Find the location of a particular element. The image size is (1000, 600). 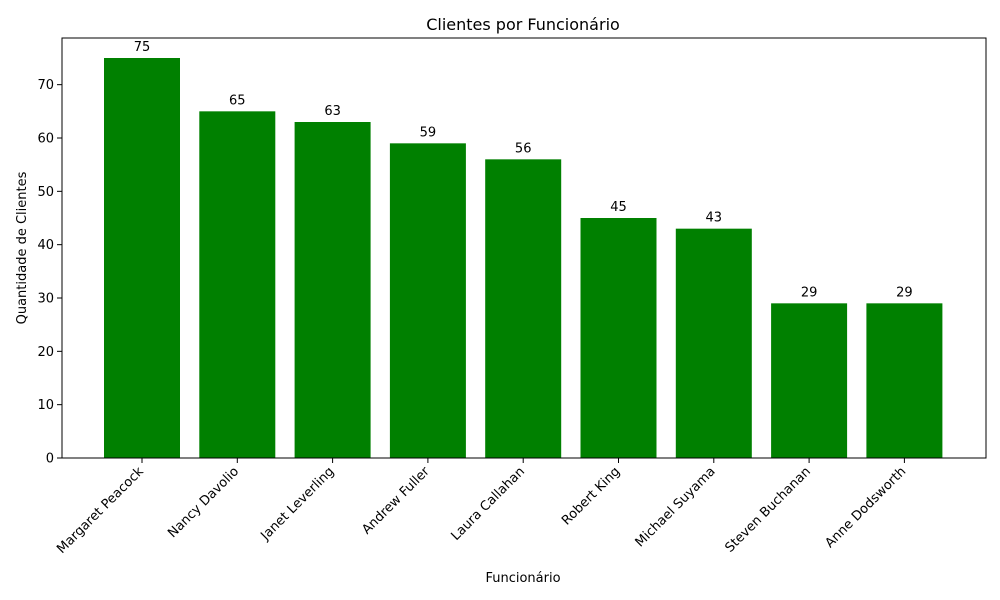

x-tick-label: Nancy Davolio is located at coordinates (203, 502).